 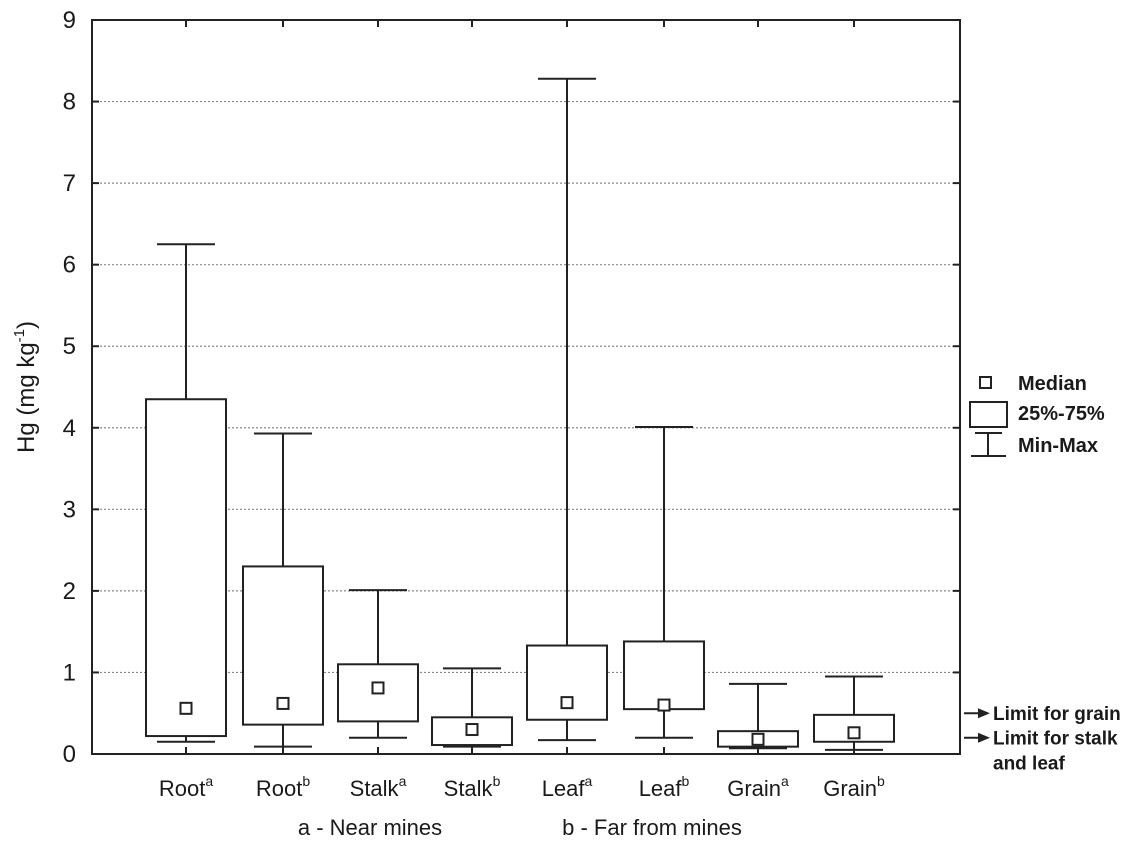 What do you see at coordinates (69, 754) in the screenshot?
I see `y-tick-label: 0` at bounding box center [69, 754].